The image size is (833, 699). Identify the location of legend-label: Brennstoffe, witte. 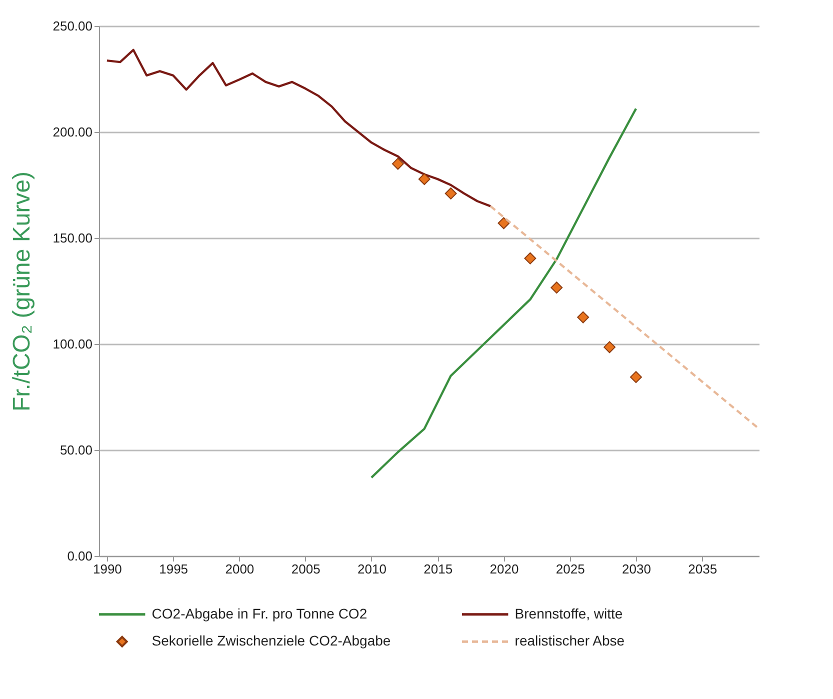
(568, 613).